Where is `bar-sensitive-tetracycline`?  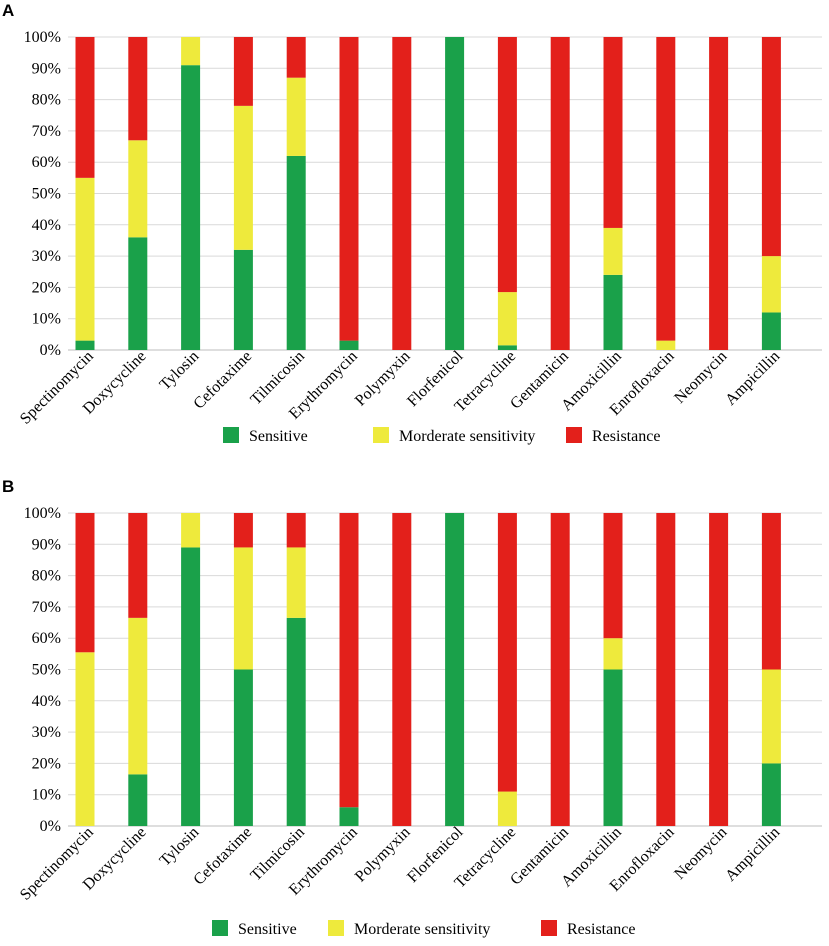
bar-sensitive-tetracycline is located at coordinates (507, 347).